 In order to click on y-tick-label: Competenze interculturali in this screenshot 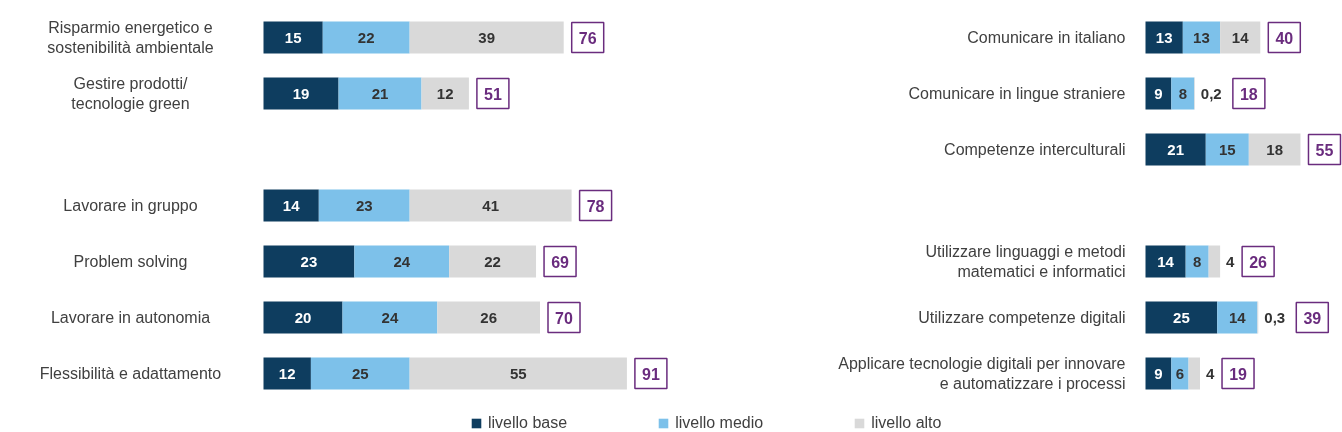, I will do `click(1035, 149)`.